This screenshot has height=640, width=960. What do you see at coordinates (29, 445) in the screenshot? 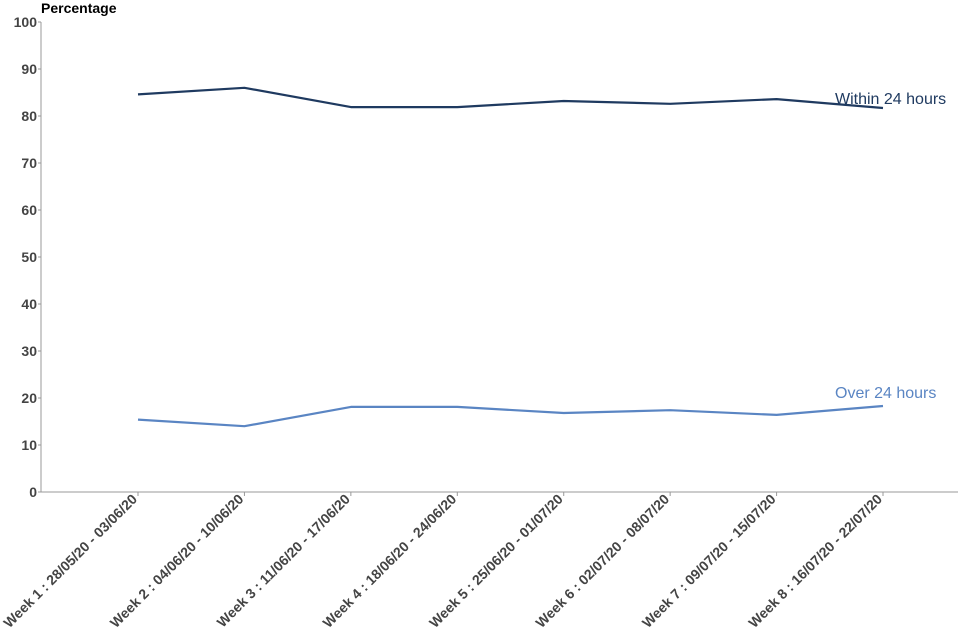
I see `y-tick-label: 10` at bounding box center [29, 445].